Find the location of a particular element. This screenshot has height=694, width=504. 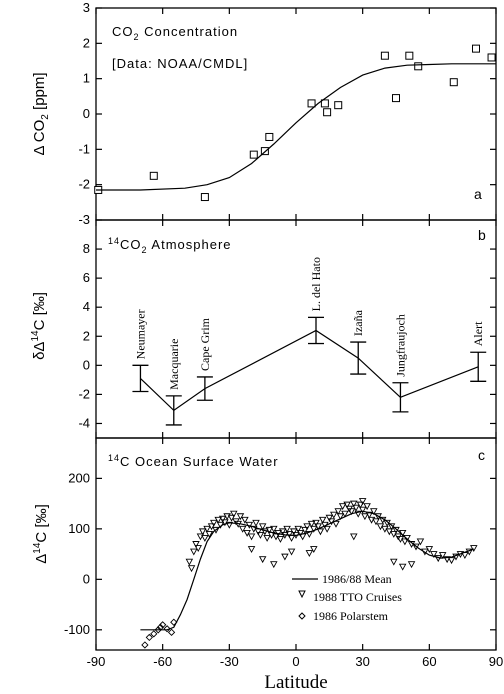

y-tick-label-3: 100 is located at coordinates (79, 528).